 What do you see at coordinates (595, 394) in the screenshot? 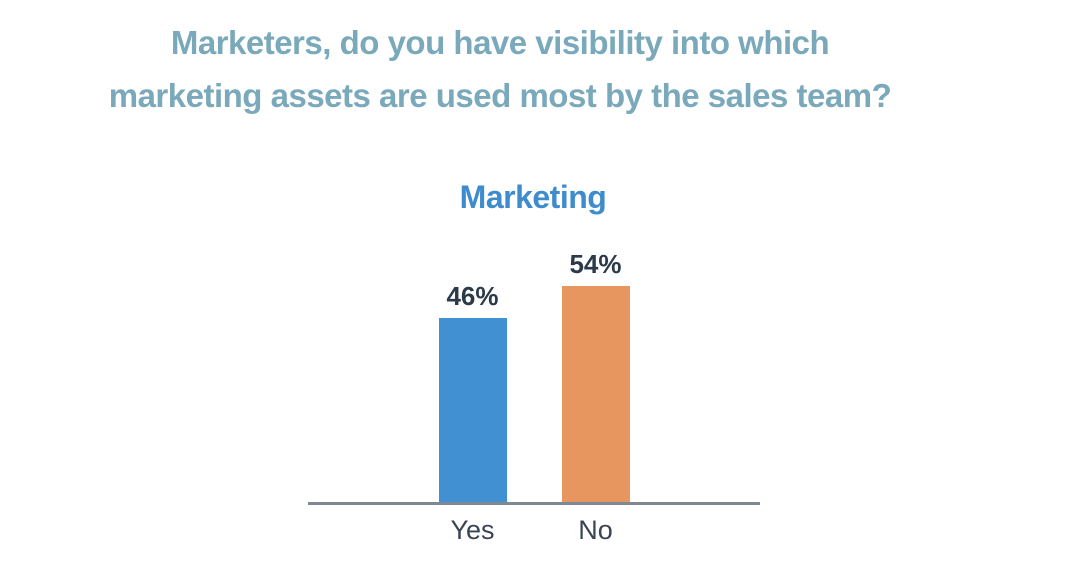
I see `bar-no` at bounding box center [595, 394].